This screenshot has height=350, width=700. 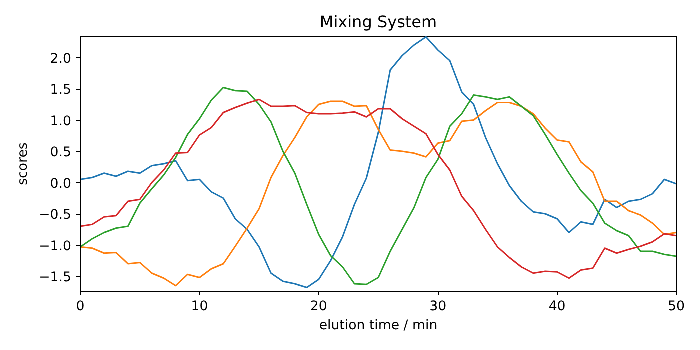 I want to click on x-tick-label: 30, so click(x=438, y=307).